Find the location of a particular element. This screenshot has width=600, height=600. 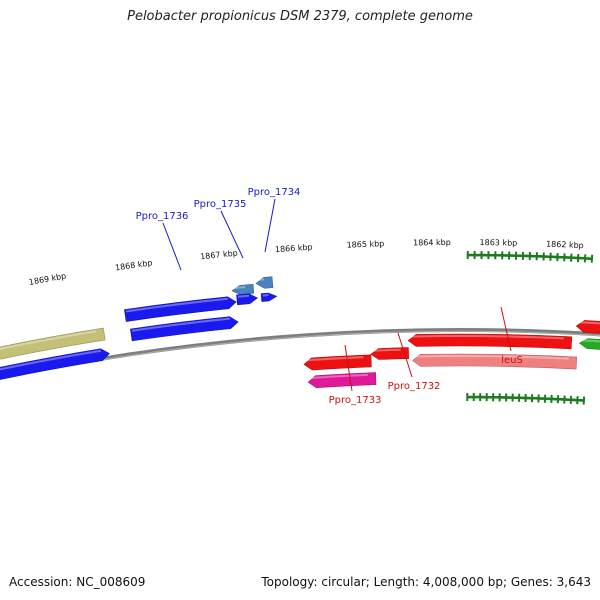

gene-label-ppro-1733: Ppro_1733 is located at coordinates (355, 400).